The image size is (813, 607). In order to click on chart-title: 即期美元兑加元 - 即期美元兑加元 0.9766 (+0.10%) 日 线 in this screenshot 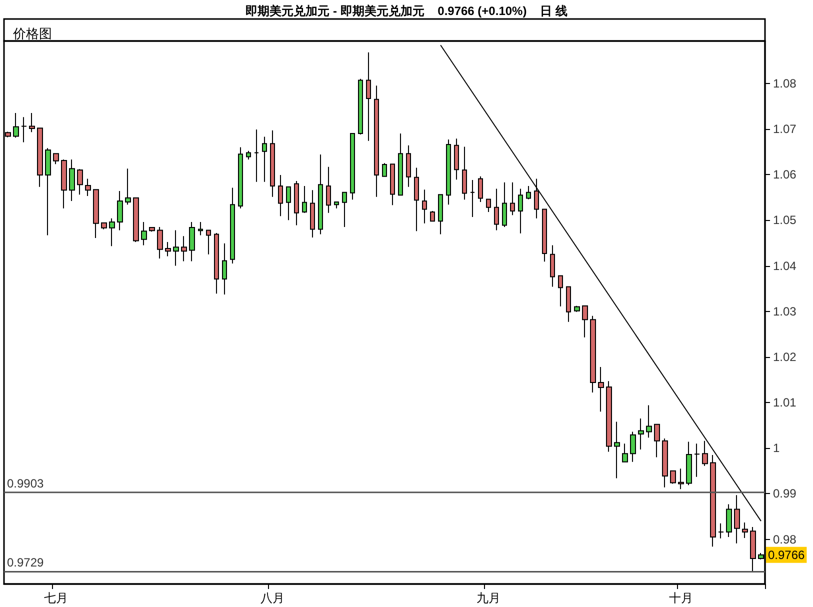, I will do `click(407, 11)`.